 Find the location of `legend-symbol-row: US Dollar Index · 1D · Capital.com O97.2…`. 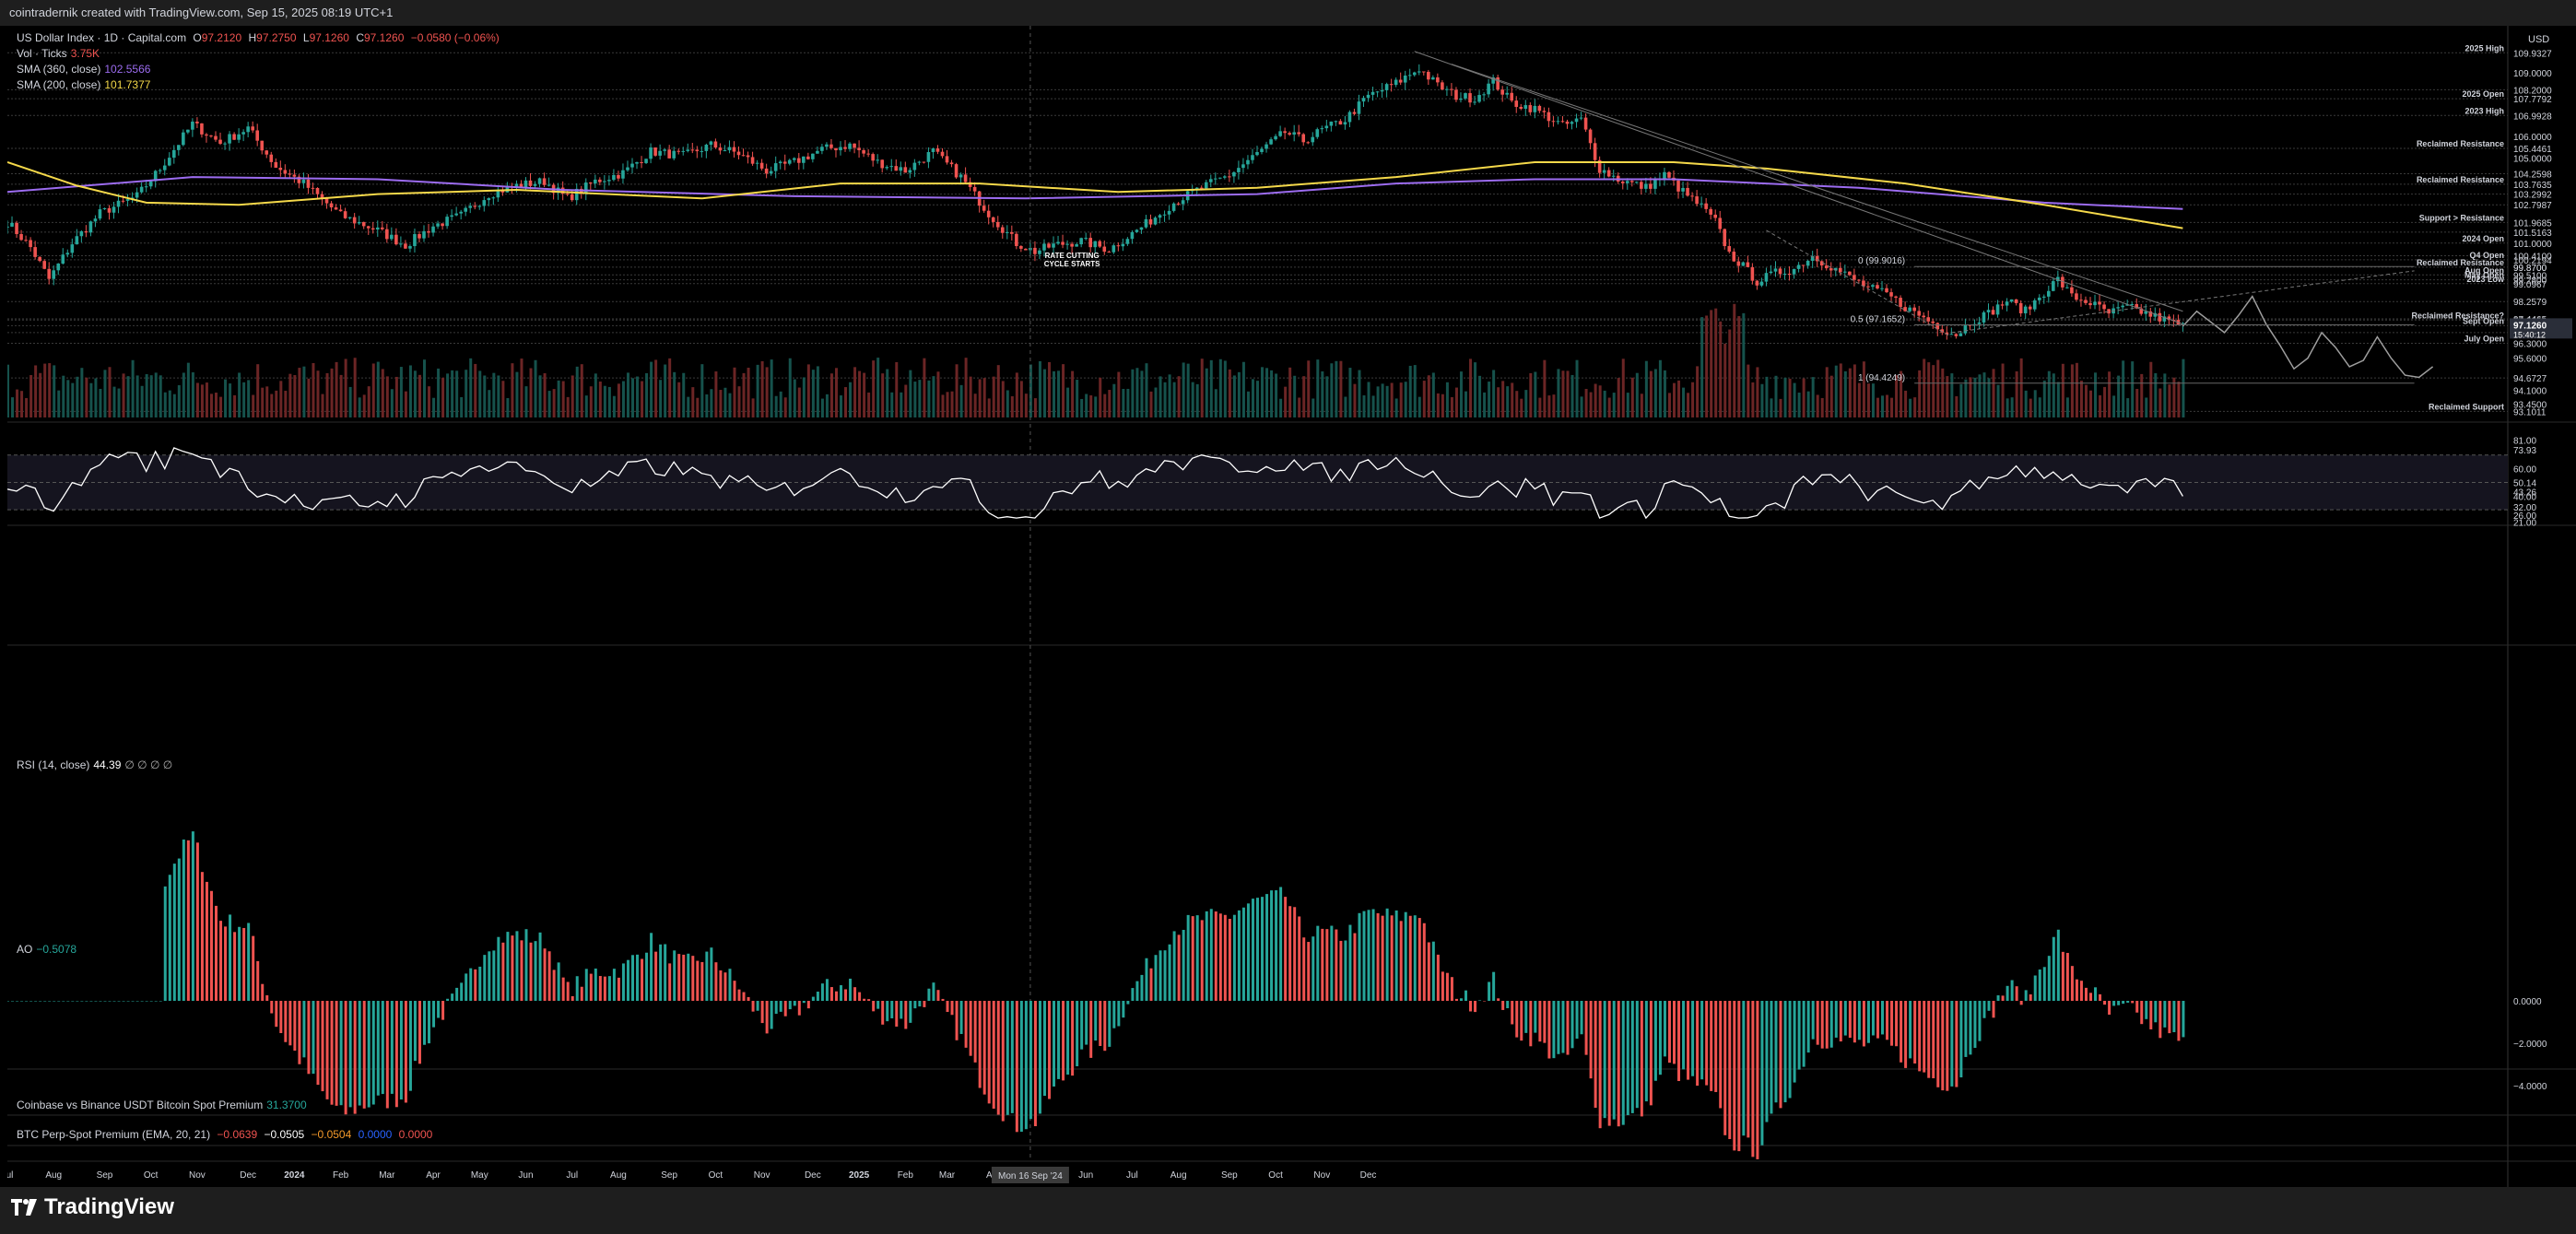

legend-symbol-row: US Dollar Index · 1D · Capital.com O97.2… is located at coordinates (258, 37).